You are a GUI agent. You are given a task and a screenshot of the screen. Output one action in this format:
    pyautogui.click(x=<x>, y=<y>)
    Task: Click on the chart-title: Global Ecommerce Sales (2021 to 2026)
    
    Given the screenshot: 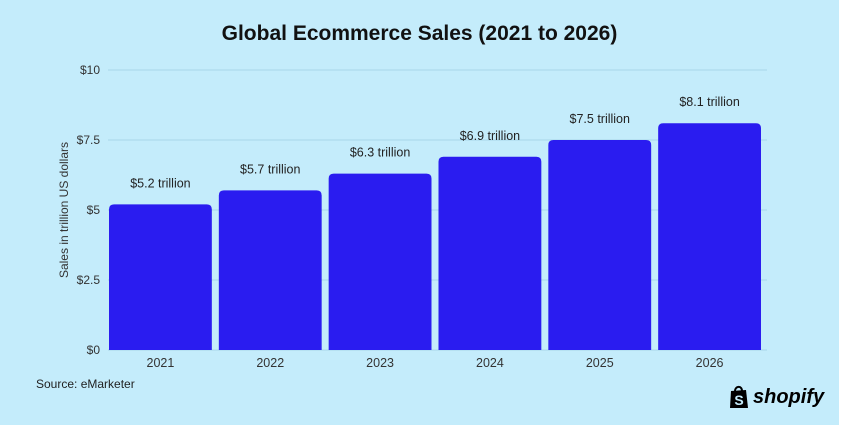 What is the action you would take?
    pyautogui.click(x=419, y=33)
    